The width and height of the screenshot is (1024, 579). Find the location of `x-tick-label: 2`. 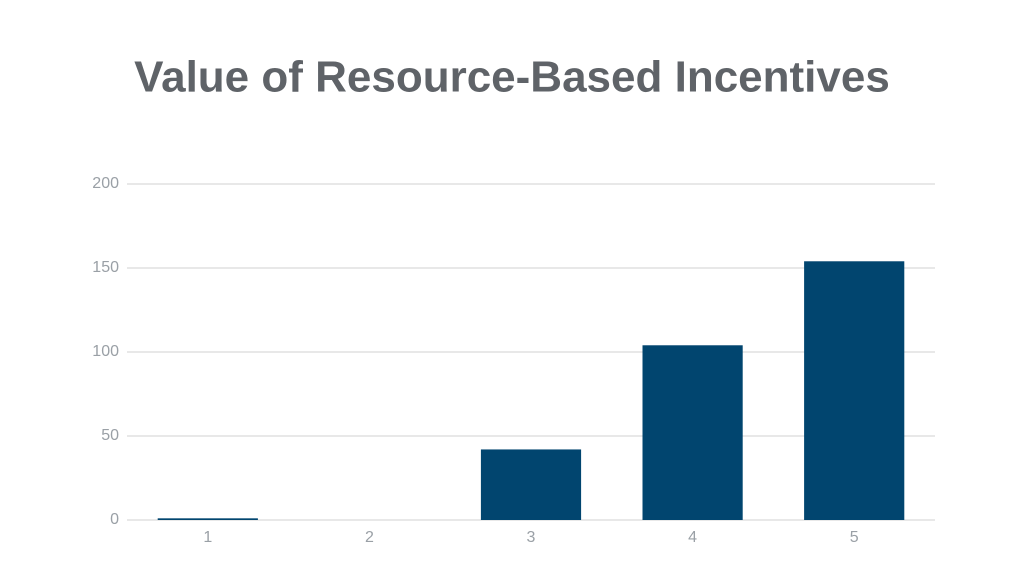

x-tick-label: 2 is located at coordinates (369, 537).